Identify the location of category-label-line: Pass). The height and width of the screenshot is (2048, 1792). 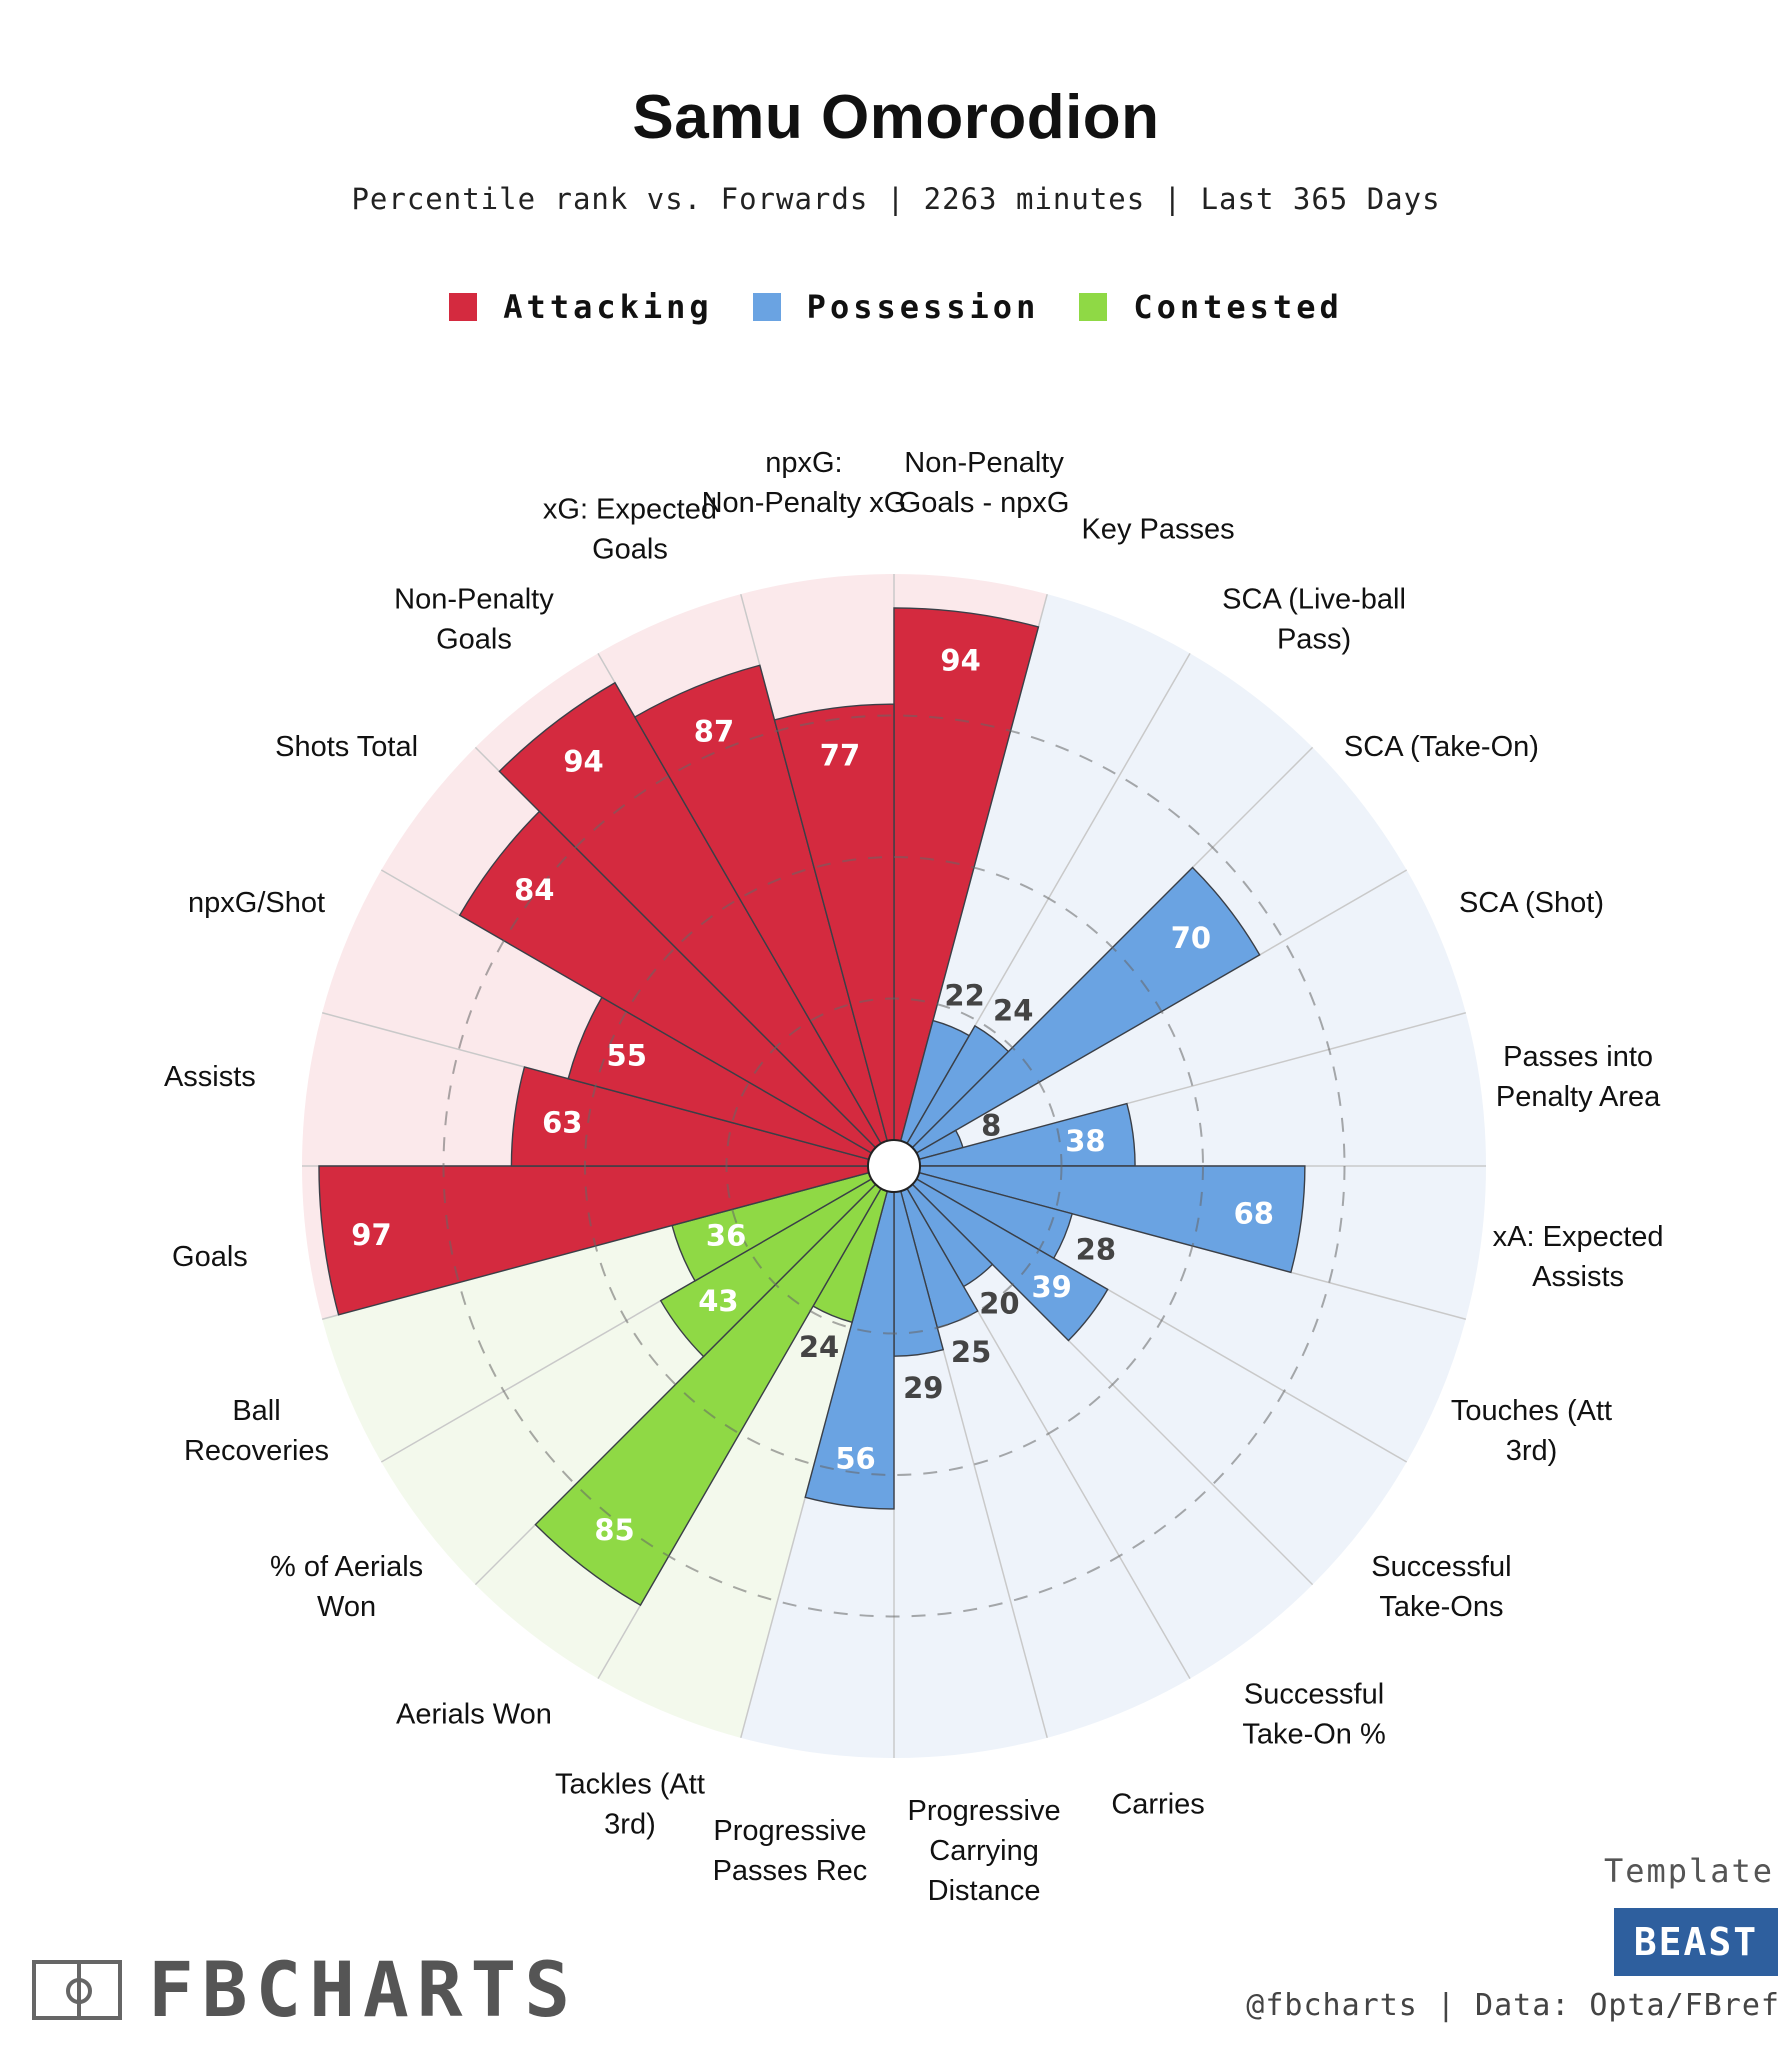
(1314, 640).